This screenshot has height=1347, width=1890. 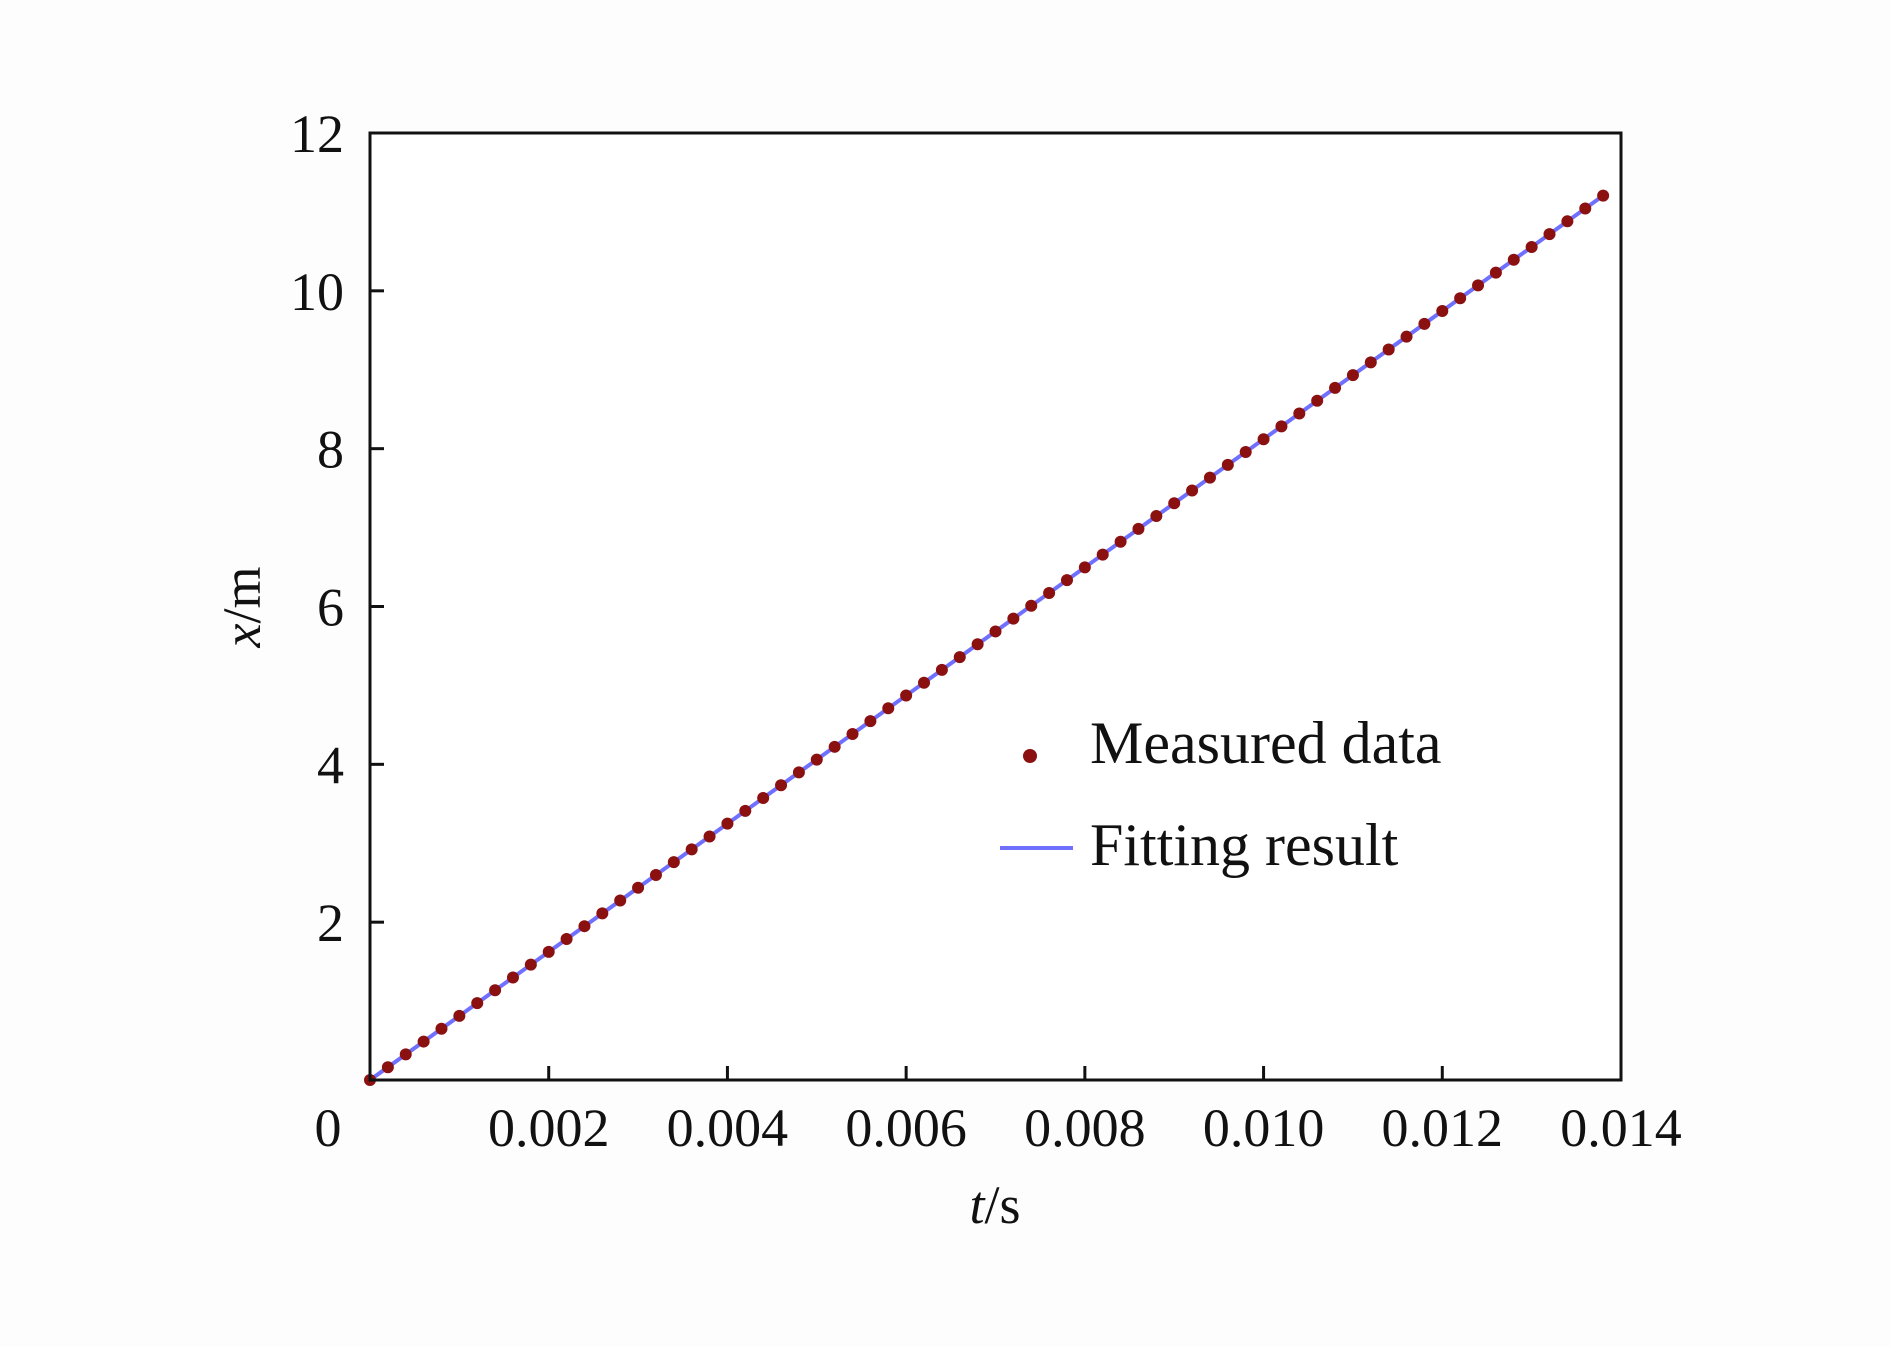 I want to click on x-tick-label: 0.004, so click(x=728, y=1128).